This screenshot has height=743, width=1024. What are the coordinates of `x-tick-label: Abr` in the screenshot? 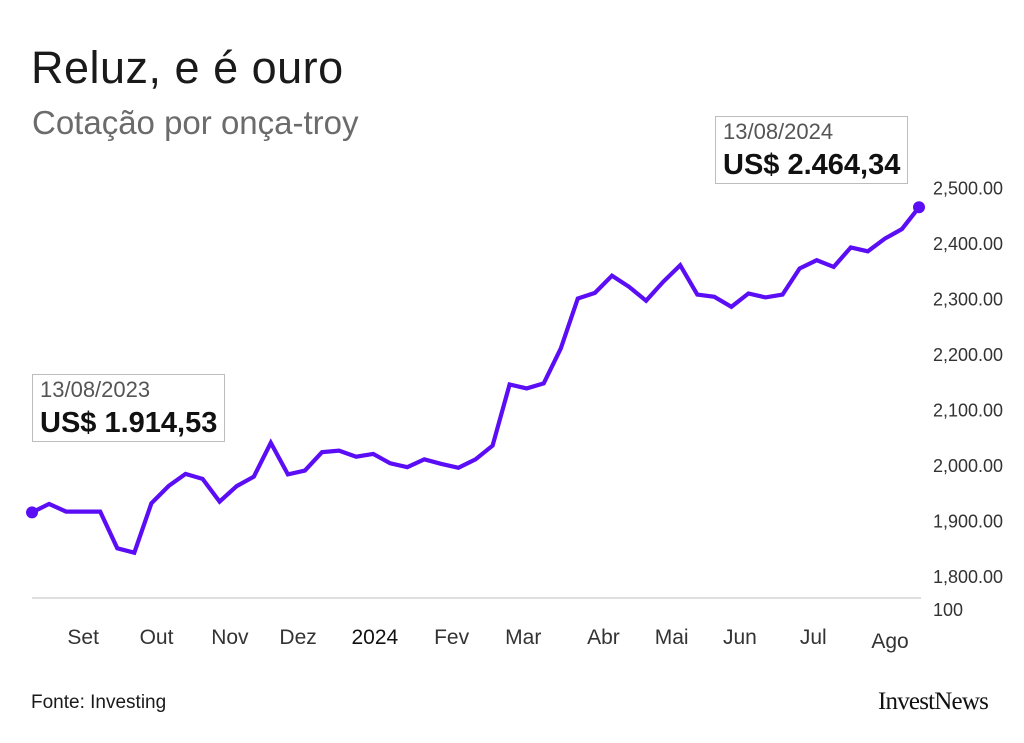 It's located at (603, 637).